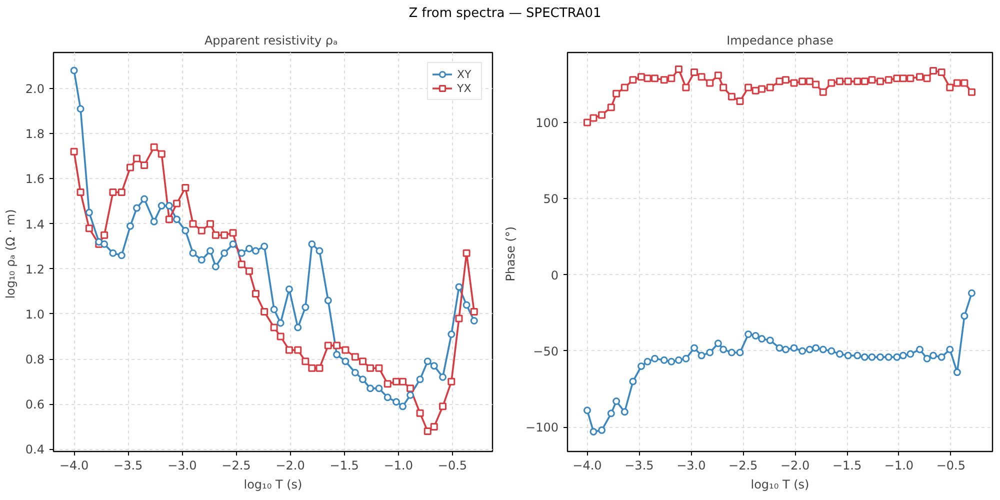 The image size is (1000, 500). I want to click on y-tick-label: 1.4, so click(35, 224).